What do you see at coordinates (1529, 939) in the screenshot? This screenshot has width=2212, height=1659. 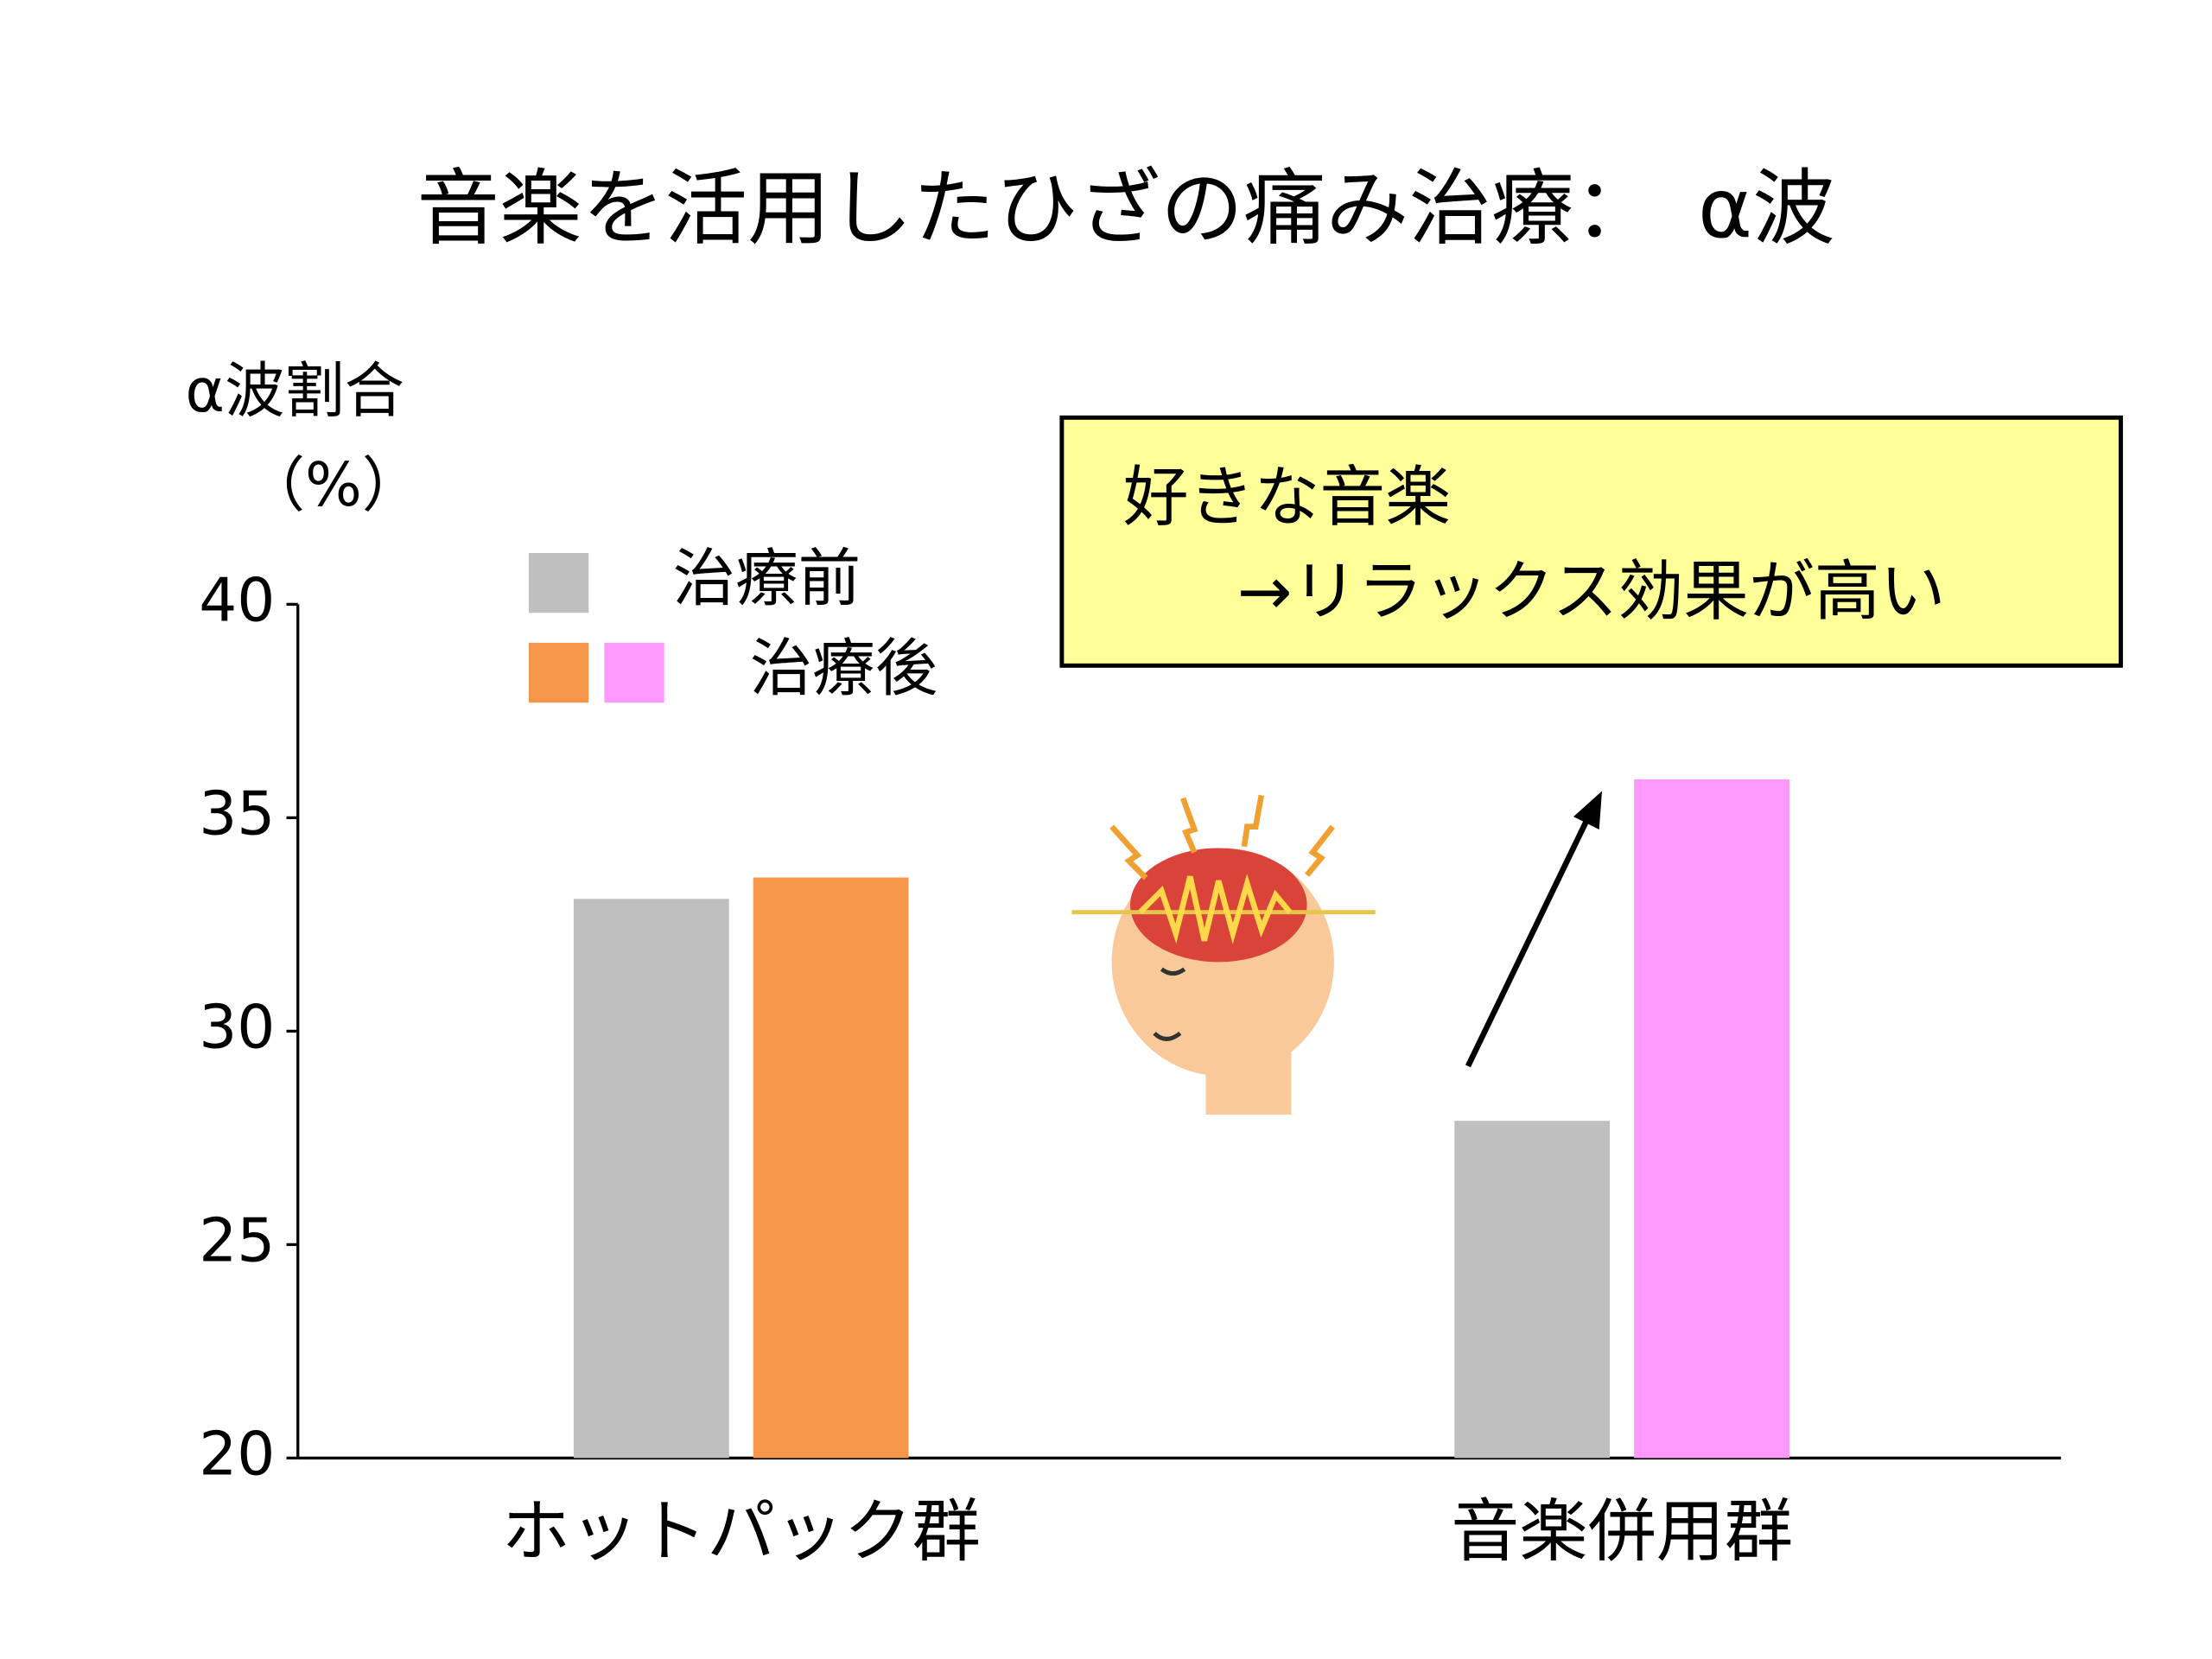 I see `arrow` at bounding box center [1529, 939].